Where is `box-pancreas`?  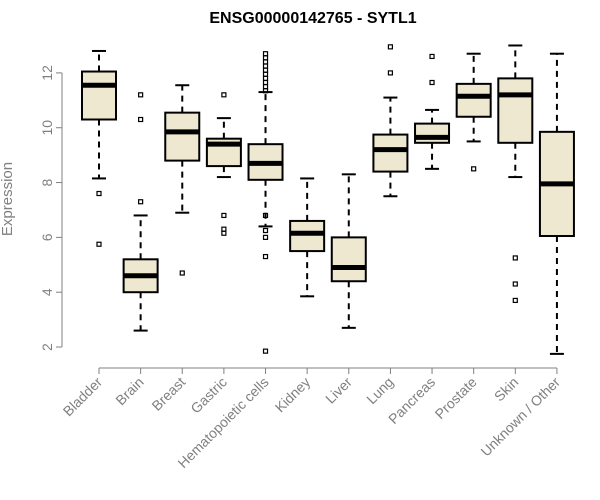 box-pancreas is located at coordinates (432, 111).